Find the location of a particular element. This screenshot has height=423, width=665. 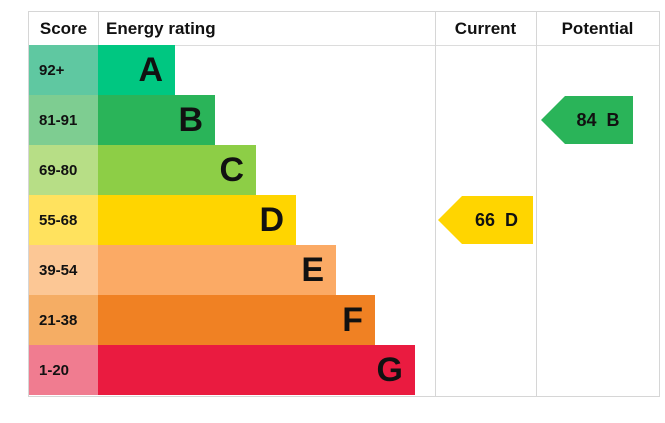

chart-header-row: Score Energy rating Current Potential is located at coordinates (344, 29).